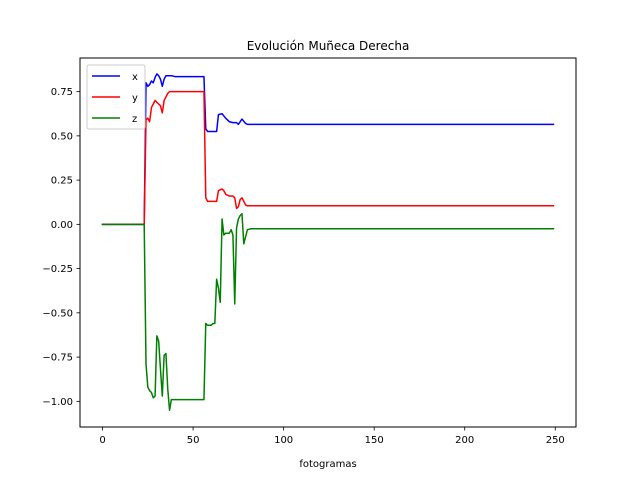 The height and width of the screenshot is (480, 640). What do you see at coordinates (62, 136) in the screenshot?
I see `y-tick-label: 0.50` at bounding box center [62, 136].